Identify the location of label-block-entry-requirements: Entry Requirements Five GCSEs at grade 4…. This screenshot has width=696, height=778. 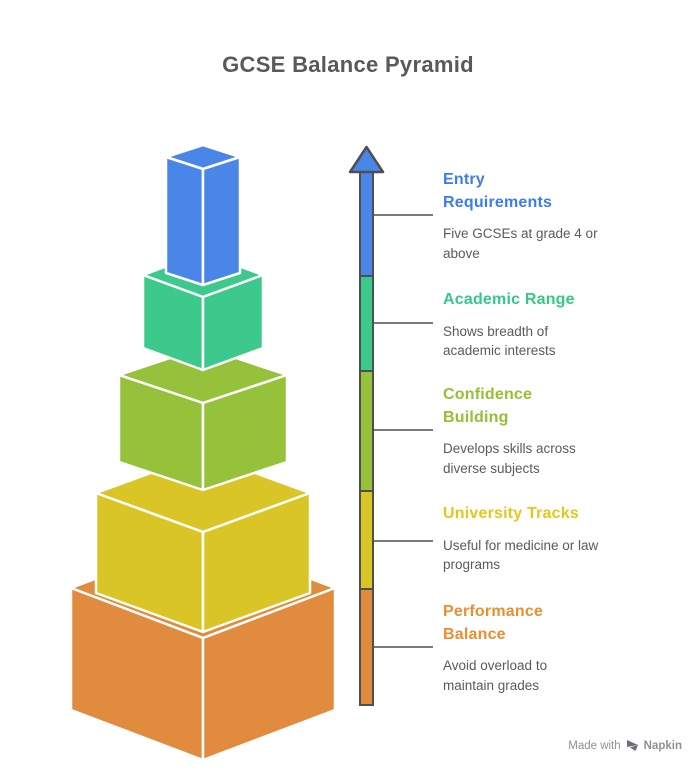
(540, 216).